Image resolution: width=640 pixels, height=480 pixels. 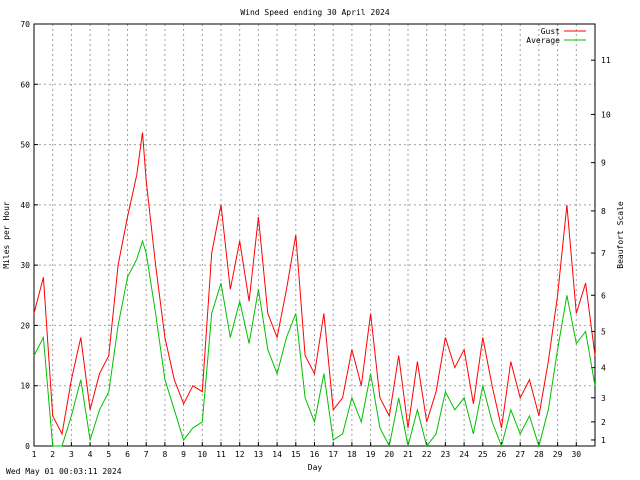 I want to click on x-tick-label: 15, so click(x=296, y=454).